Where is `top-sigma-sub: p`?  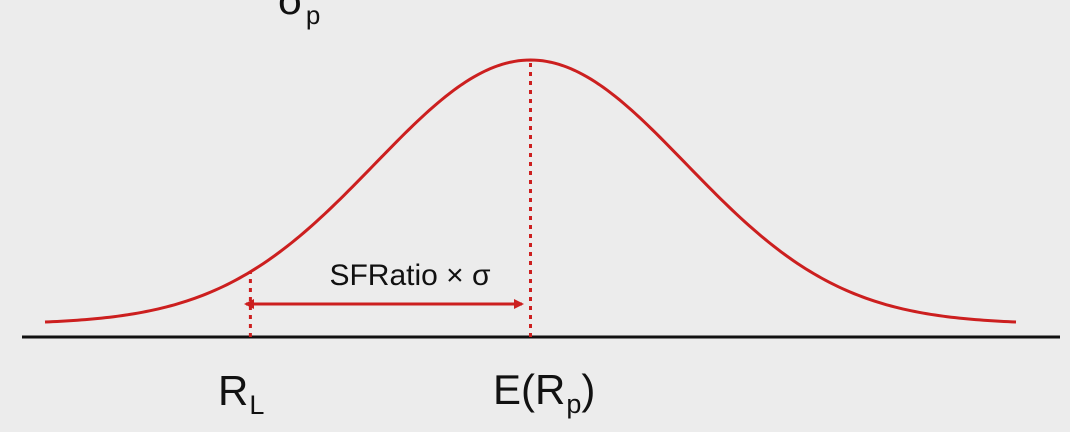
top-sigma-sub: p is located at coordinates (313, 15).